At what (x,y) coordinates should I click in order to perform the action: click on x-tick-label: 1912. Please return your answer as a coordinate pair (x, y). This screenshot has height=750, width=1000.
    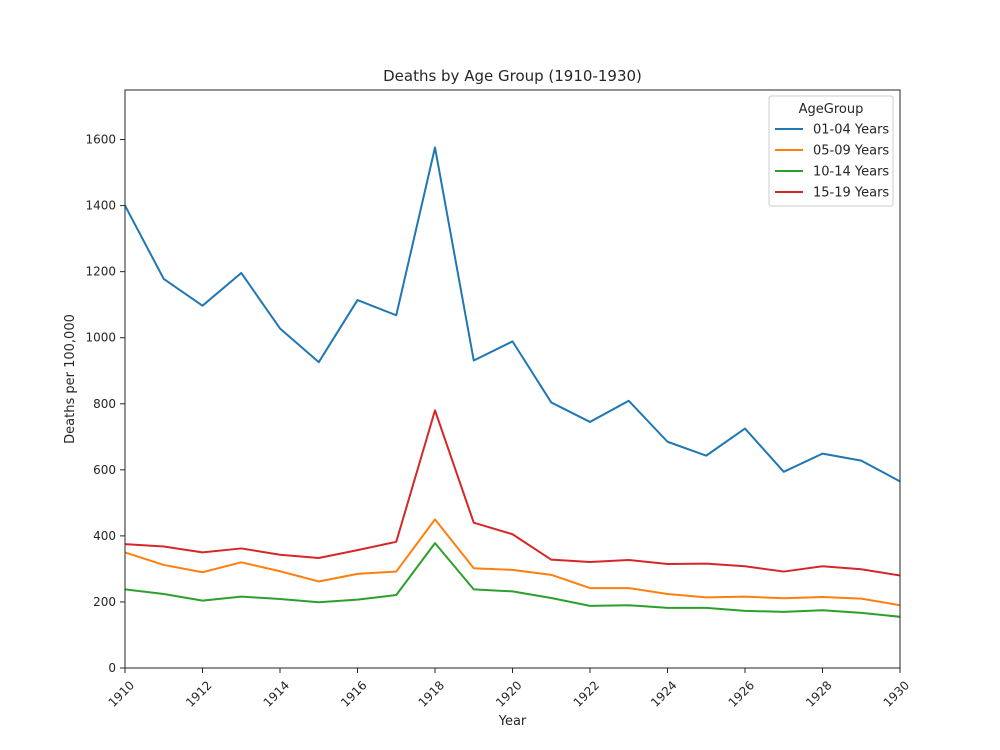
    Looking at the image, I should click on (198, 693).